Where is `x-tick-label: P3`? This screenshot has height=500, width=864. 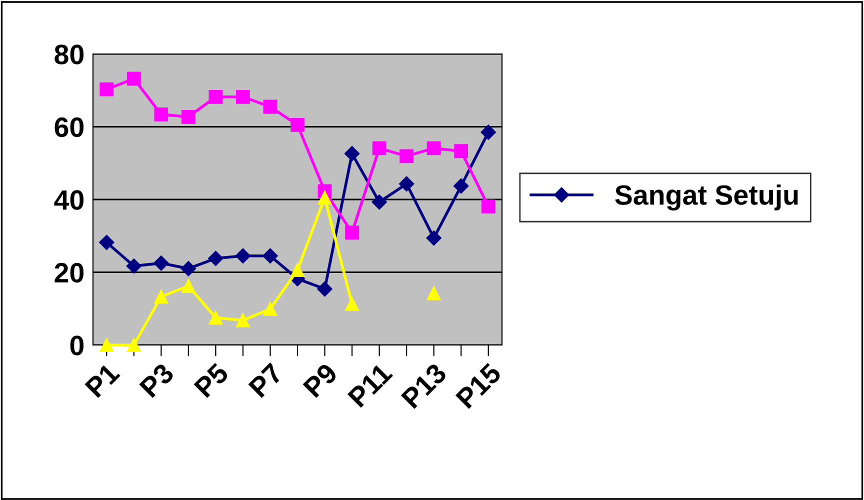
x-tick-label: P3 is located at coordinates (156, 380).